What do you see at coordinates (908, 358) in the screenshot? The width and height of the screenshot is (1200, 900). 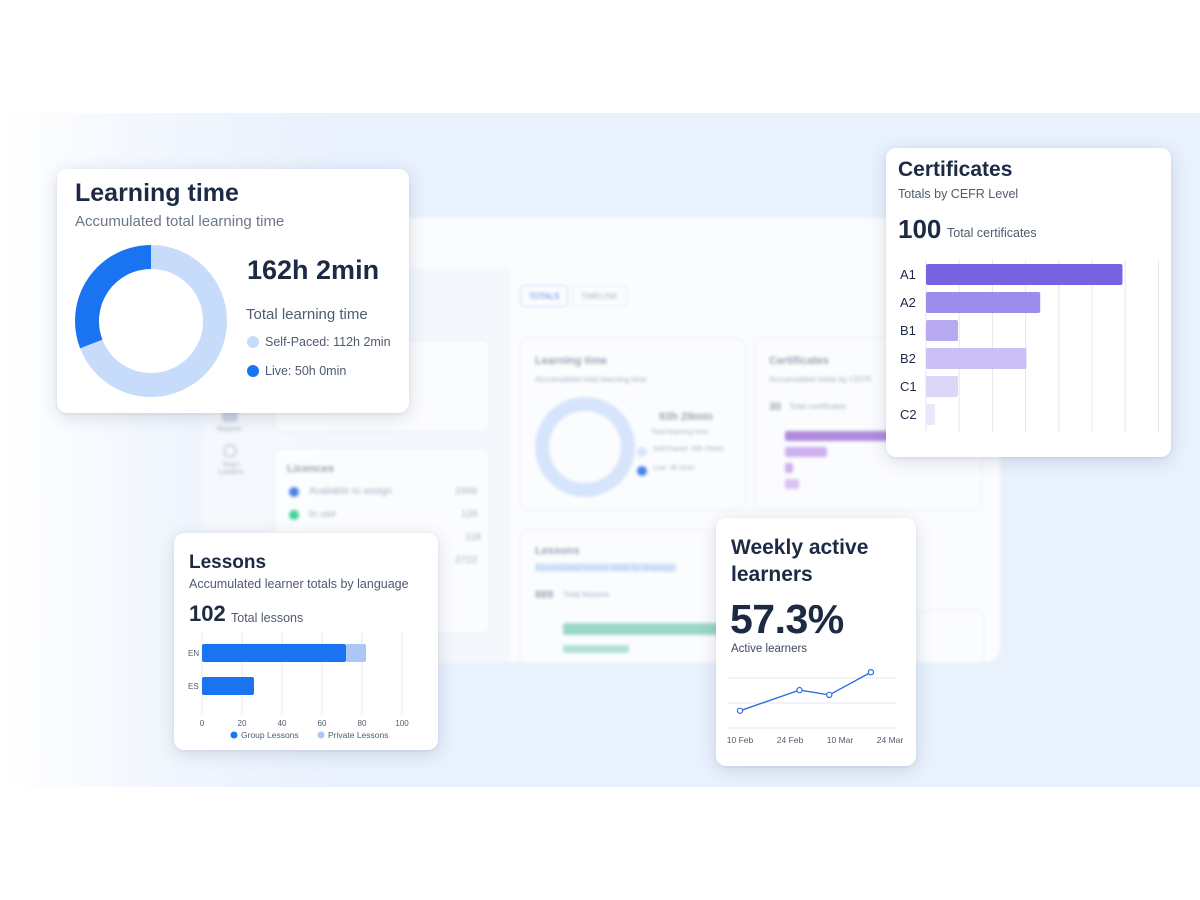 I see `category-label: B2` at bounding box center [908, 358].